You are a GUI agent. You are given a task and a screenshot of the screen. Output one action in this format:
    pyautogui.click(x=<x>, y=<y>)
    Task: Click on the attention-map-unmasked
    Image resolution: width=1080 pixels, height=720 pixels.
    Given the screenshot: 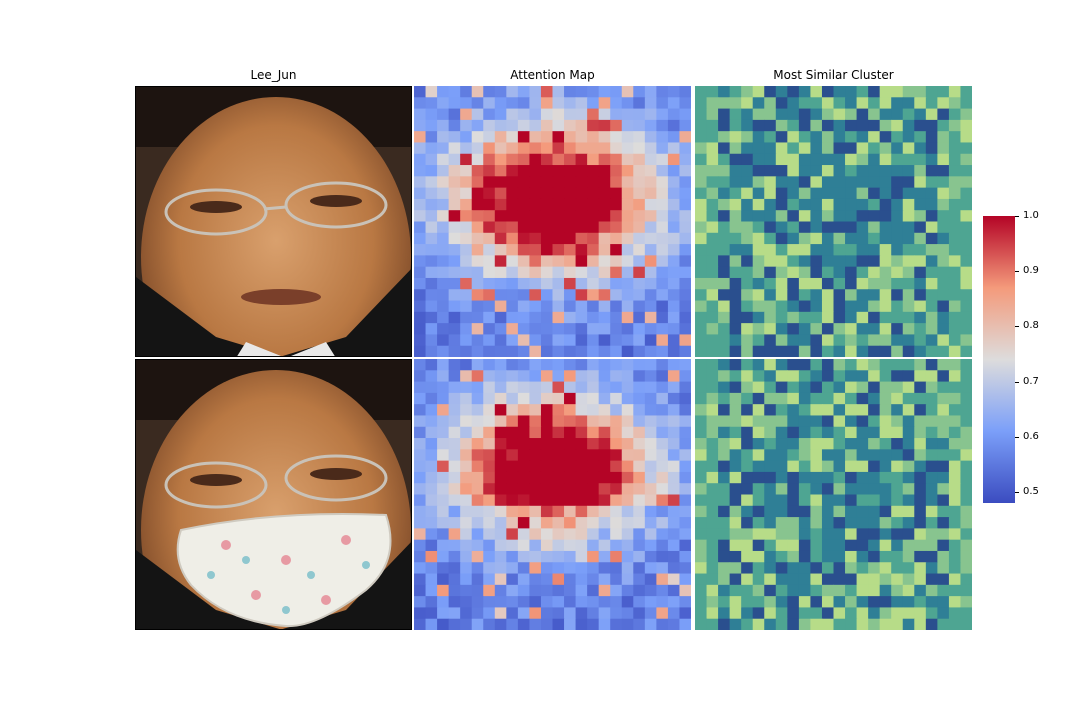 What is the action you would take?
    pyautogui.click(x=552, y=221)
    